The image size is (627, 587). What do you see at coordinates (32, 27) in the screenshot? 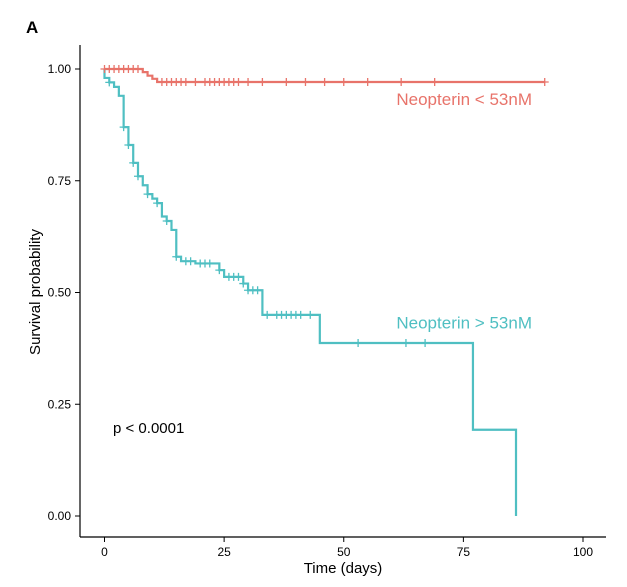
I see `panel-label: A` at bounding box center [32, 27].